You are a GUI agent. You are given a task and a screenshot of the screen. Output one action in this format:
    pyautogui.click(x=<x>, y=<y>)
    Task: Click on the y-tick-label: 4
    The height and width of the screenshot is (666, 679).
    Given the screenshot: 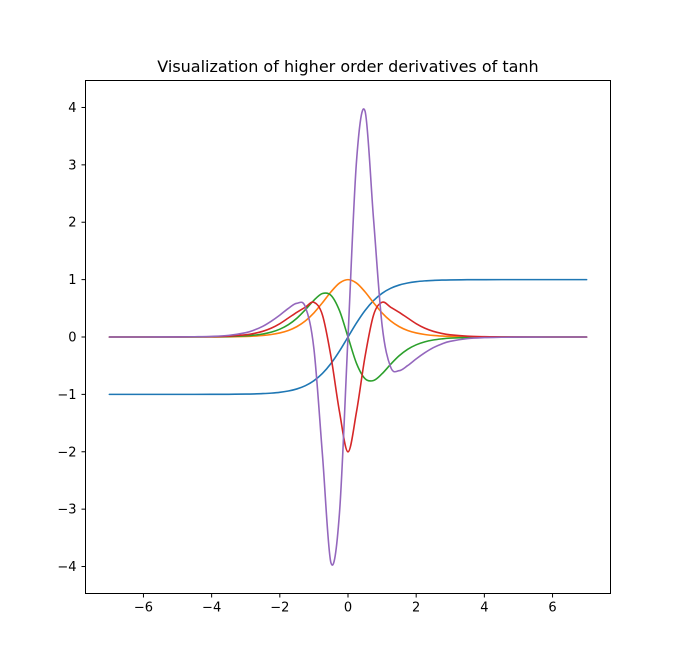 What is the action you would take?
    pyautogui.click(x=72, y=108)
    